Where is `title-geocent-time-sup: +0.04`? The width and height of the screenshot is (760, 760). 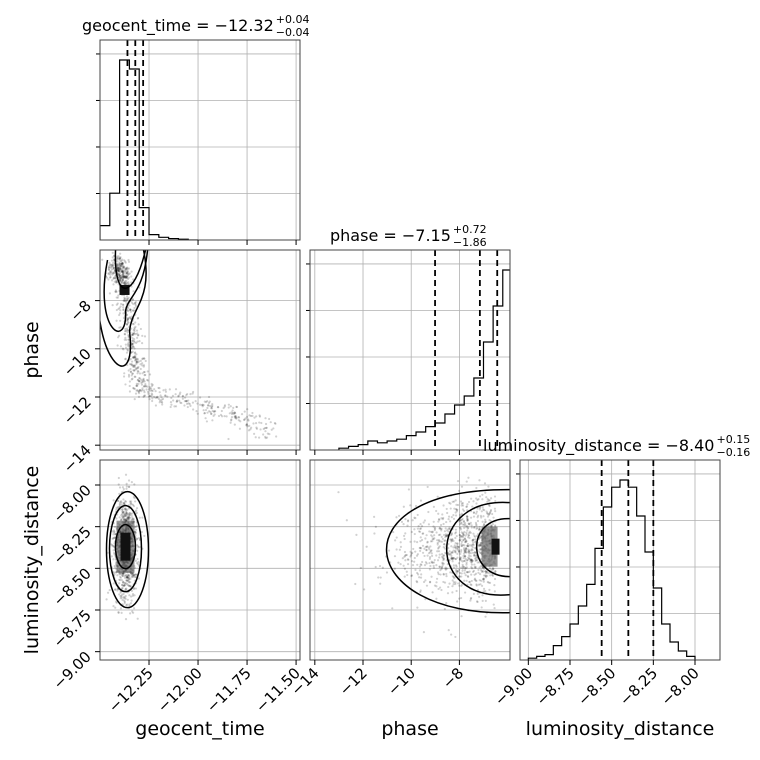
title-geocent-time-sup: +0.04 is located at coordinates (293, 19).